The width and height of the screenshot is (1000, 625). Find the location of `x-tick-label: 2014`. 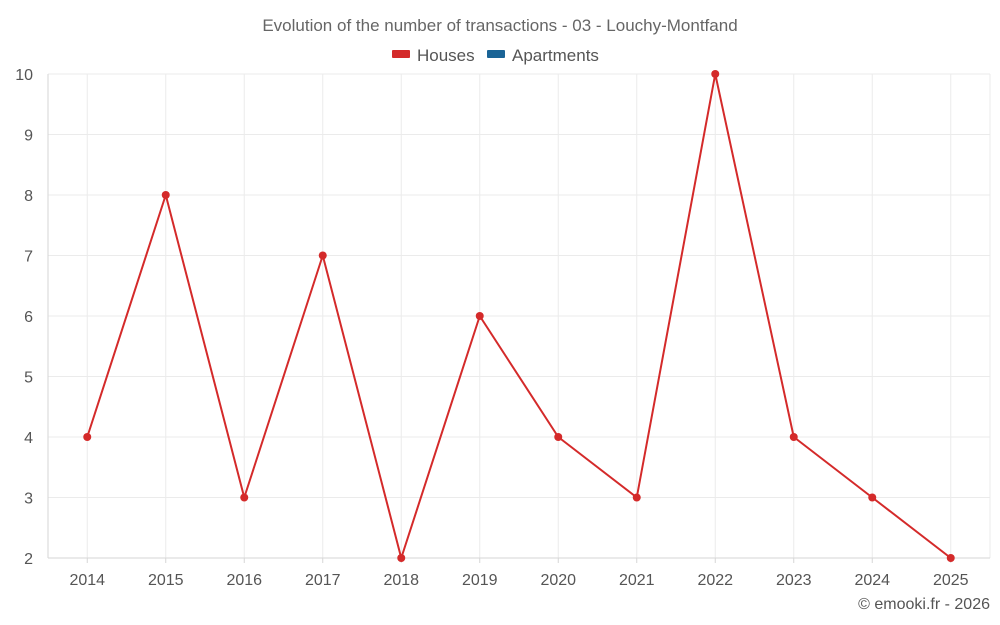

x-tick-label: 2014 is located at coordinates (87, 580).